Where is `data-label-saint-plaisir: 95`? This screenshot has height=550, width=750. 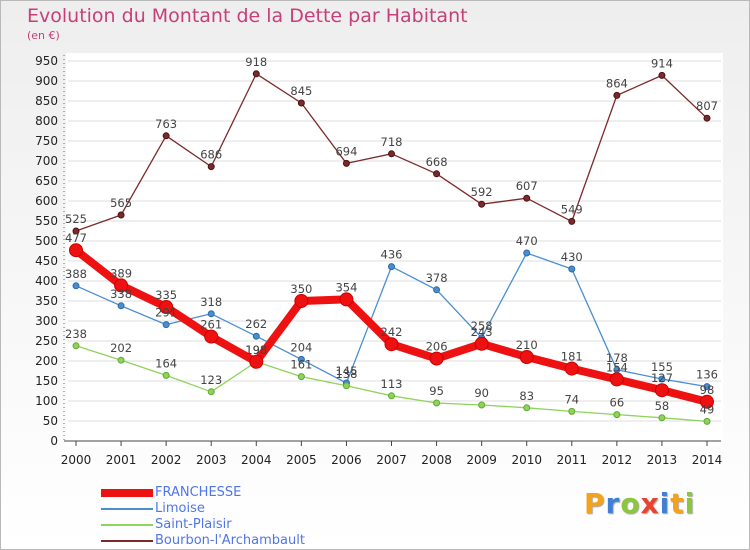
data-label-saint-plaisir: 95 is located at coordinates (436, 391).